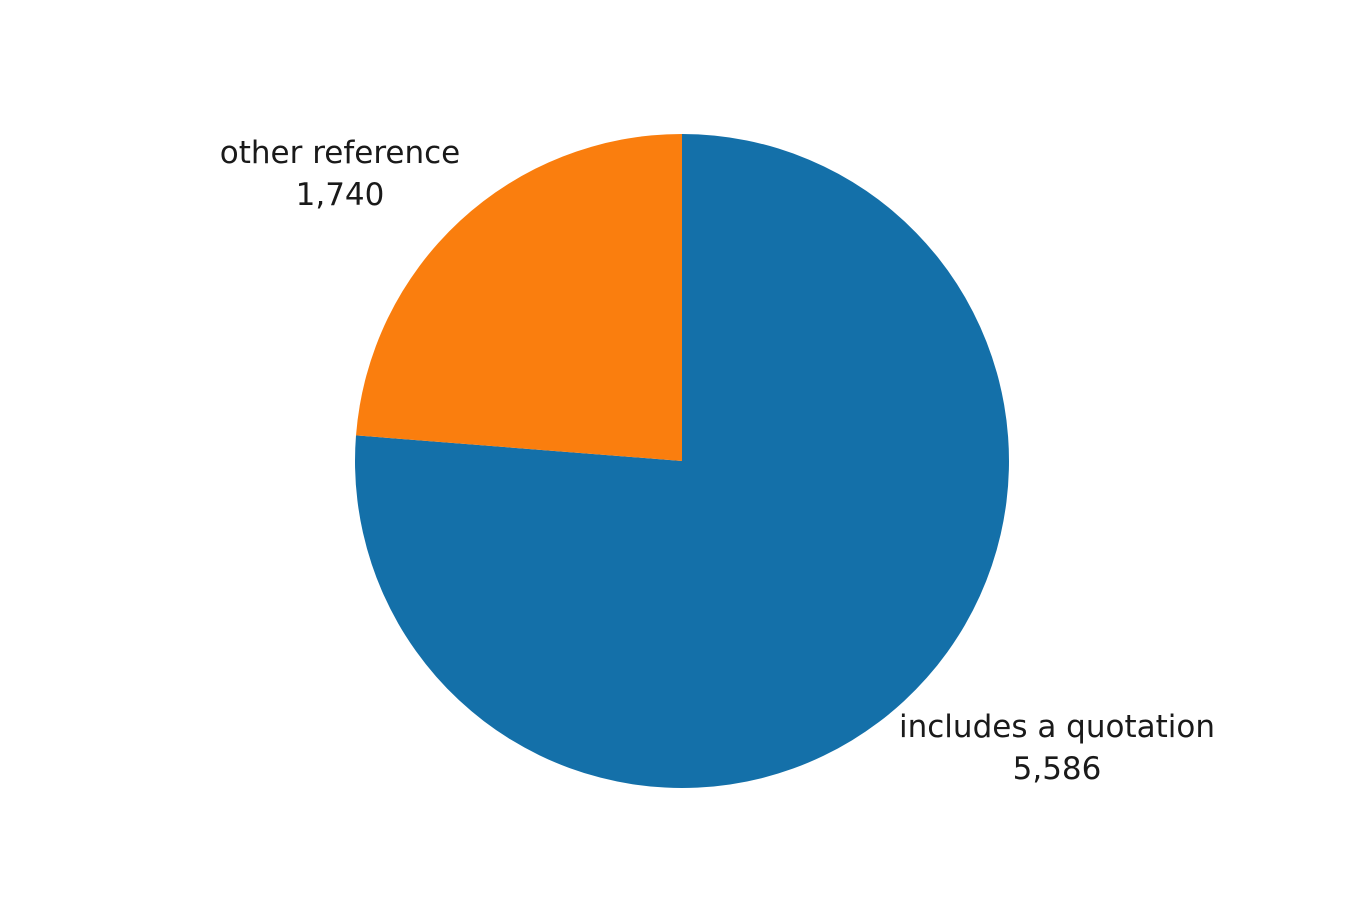 This screenshot has width=1364, height=922. I want to click on pie-slice-other-reference, so click(519, 297).